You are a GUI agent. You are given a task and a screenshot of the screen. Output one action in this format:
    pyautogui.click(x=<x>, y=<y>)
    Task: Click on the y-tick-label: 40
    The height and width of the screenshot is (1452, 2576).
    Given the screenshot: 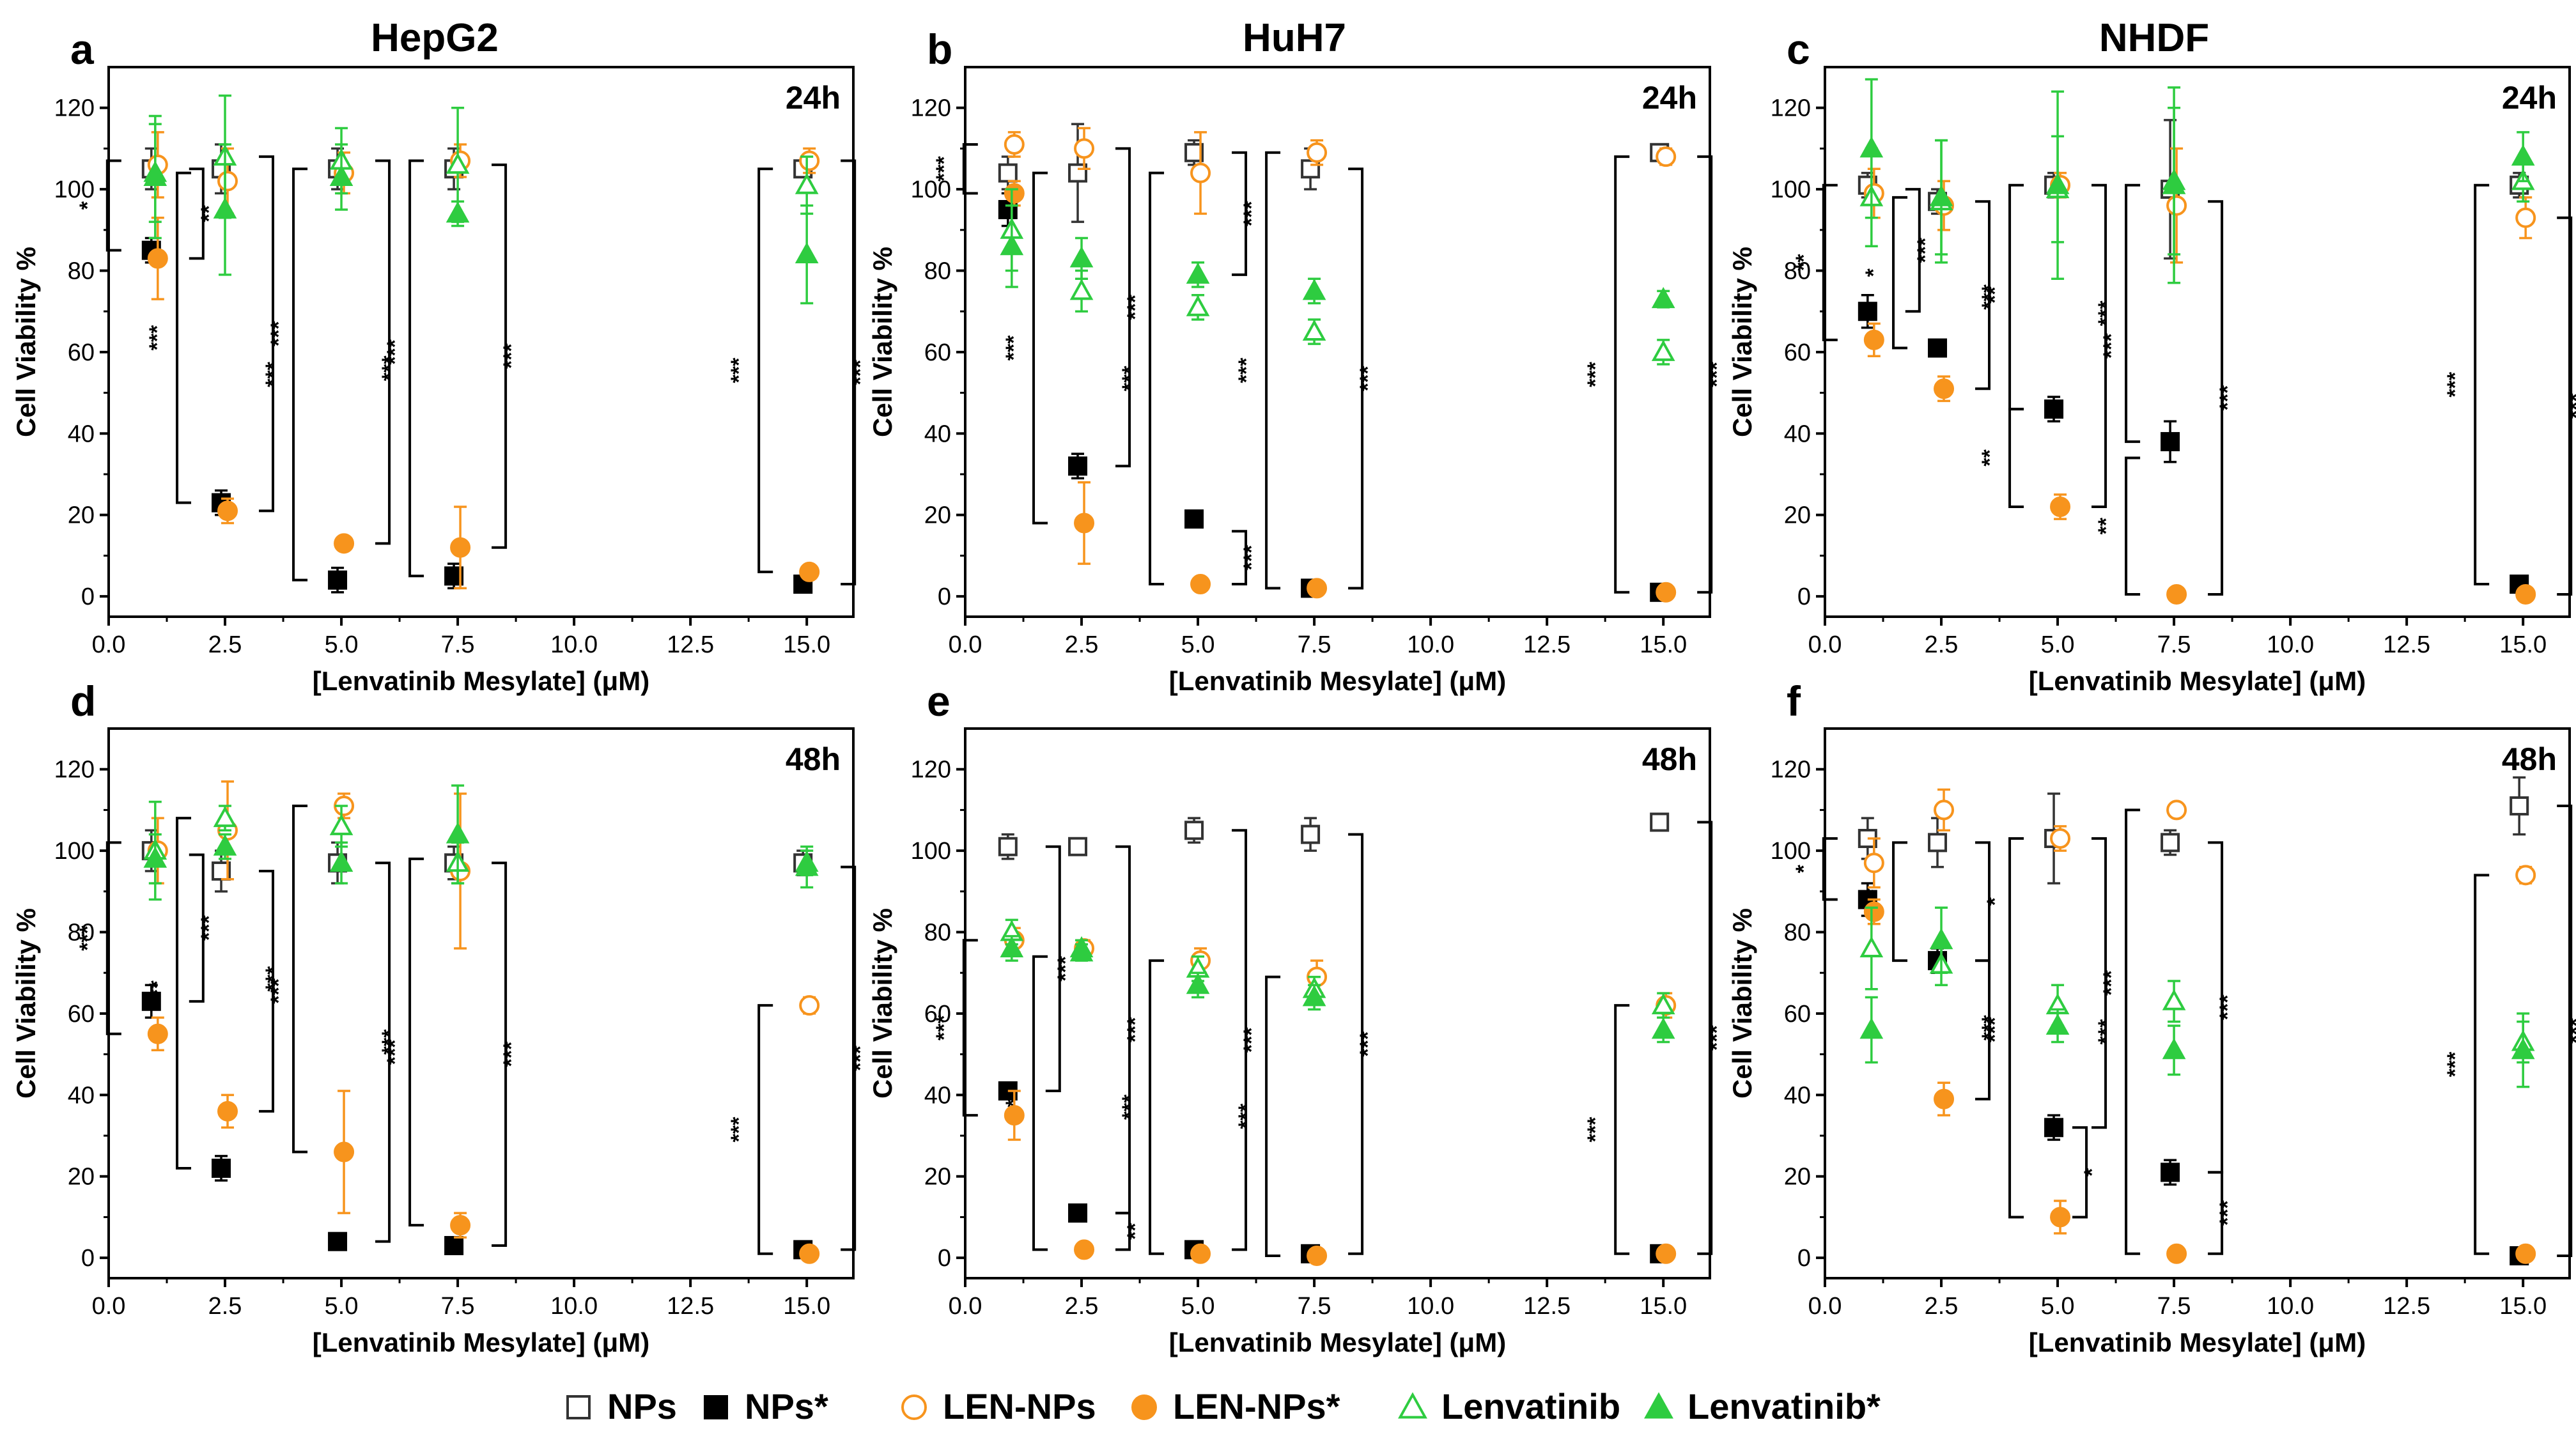 What is the action you would take?
    pyautogui.click(x=937, y=434)
    